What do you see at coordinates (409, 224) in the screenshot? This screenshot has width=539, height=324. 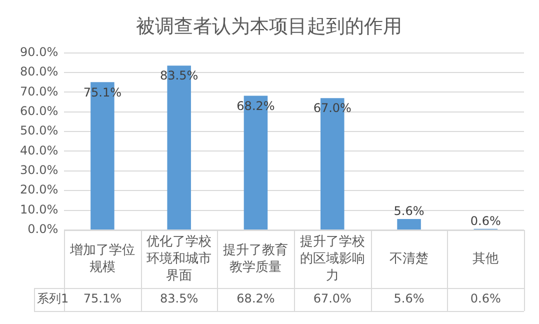 I see `bar` at bounding box center [409, 224].